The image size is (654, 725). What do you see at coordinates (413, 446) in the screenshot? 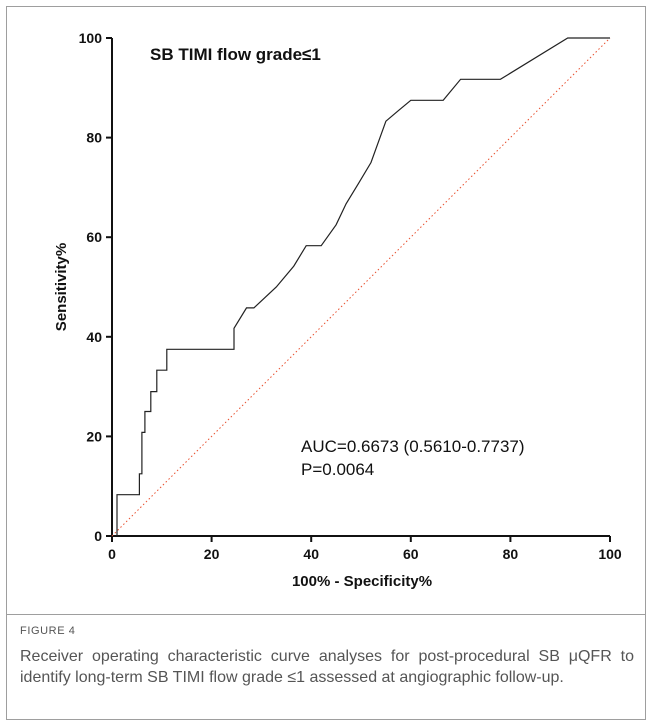
I see `auc-annotation: AUC=0.6673 (0.5610-0.7737)` at bounding box center [413, 446].